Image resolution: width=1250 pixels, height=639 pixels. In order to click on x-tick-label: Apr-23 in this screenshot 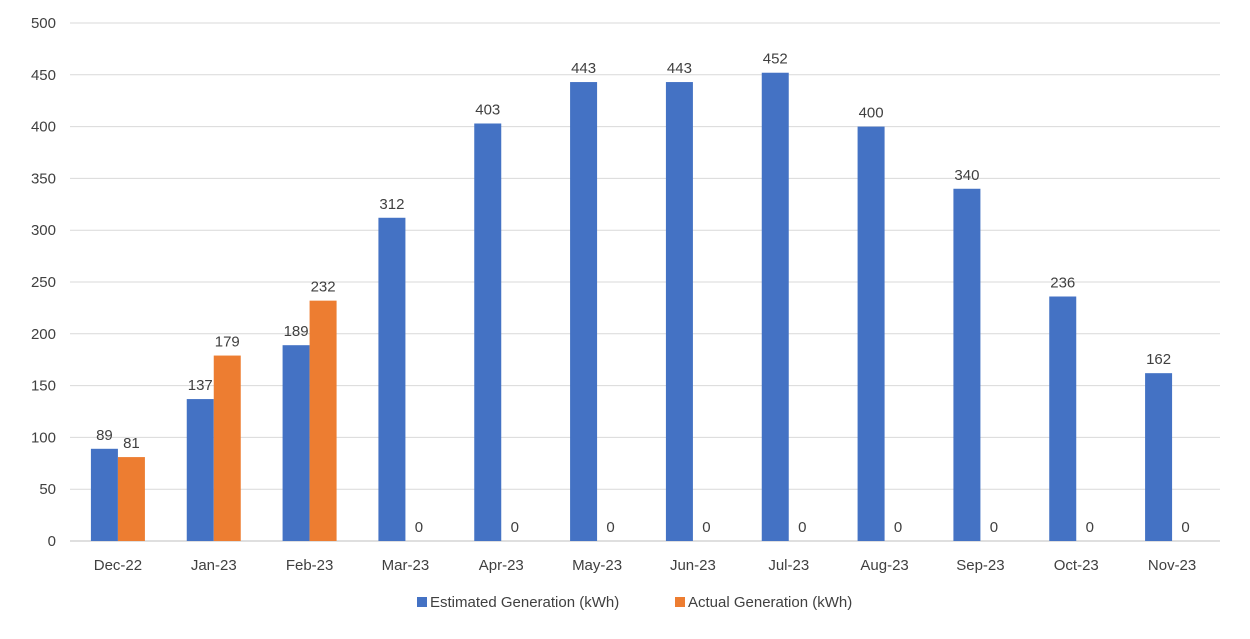, I will do `click(501, 565)`.